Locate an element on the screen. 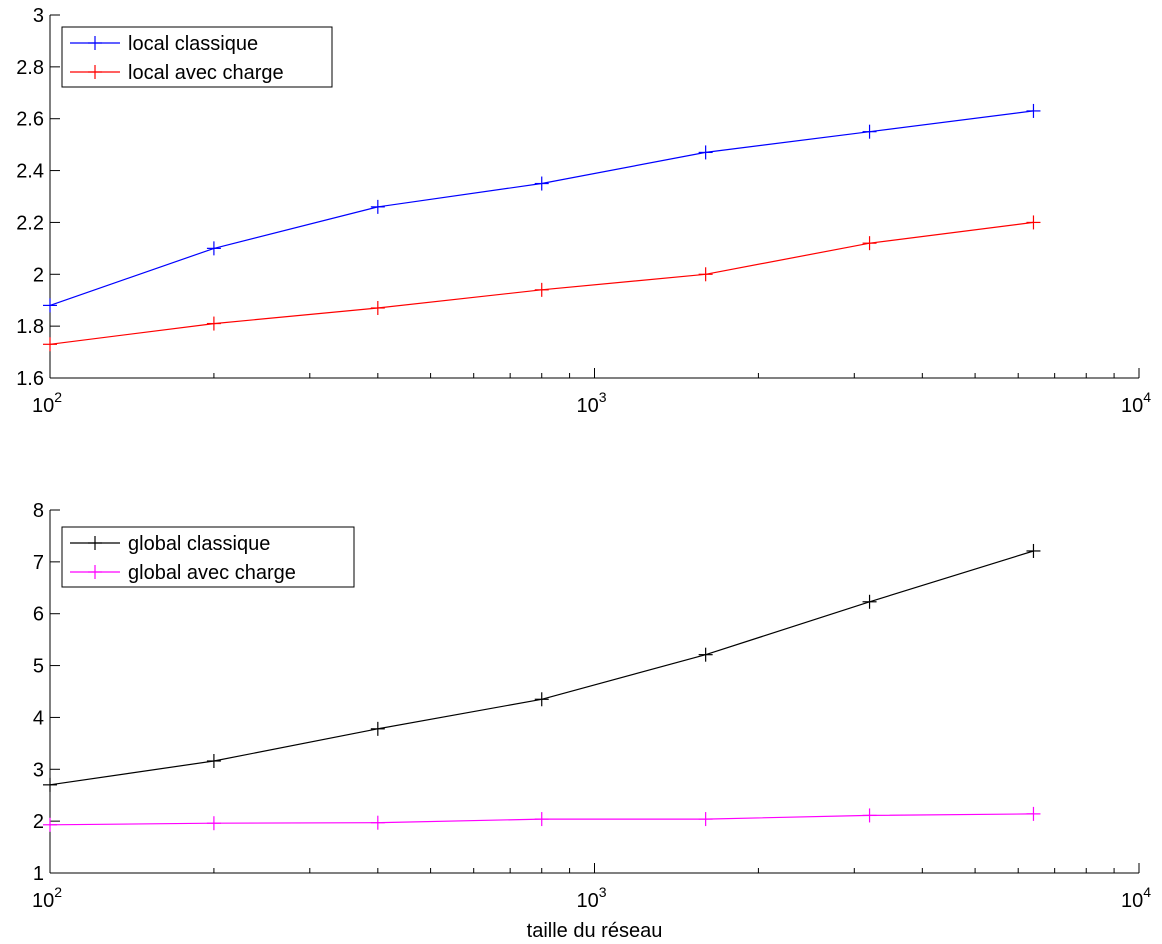  y-tick-label: 4 is located at coordinates (38, 718).